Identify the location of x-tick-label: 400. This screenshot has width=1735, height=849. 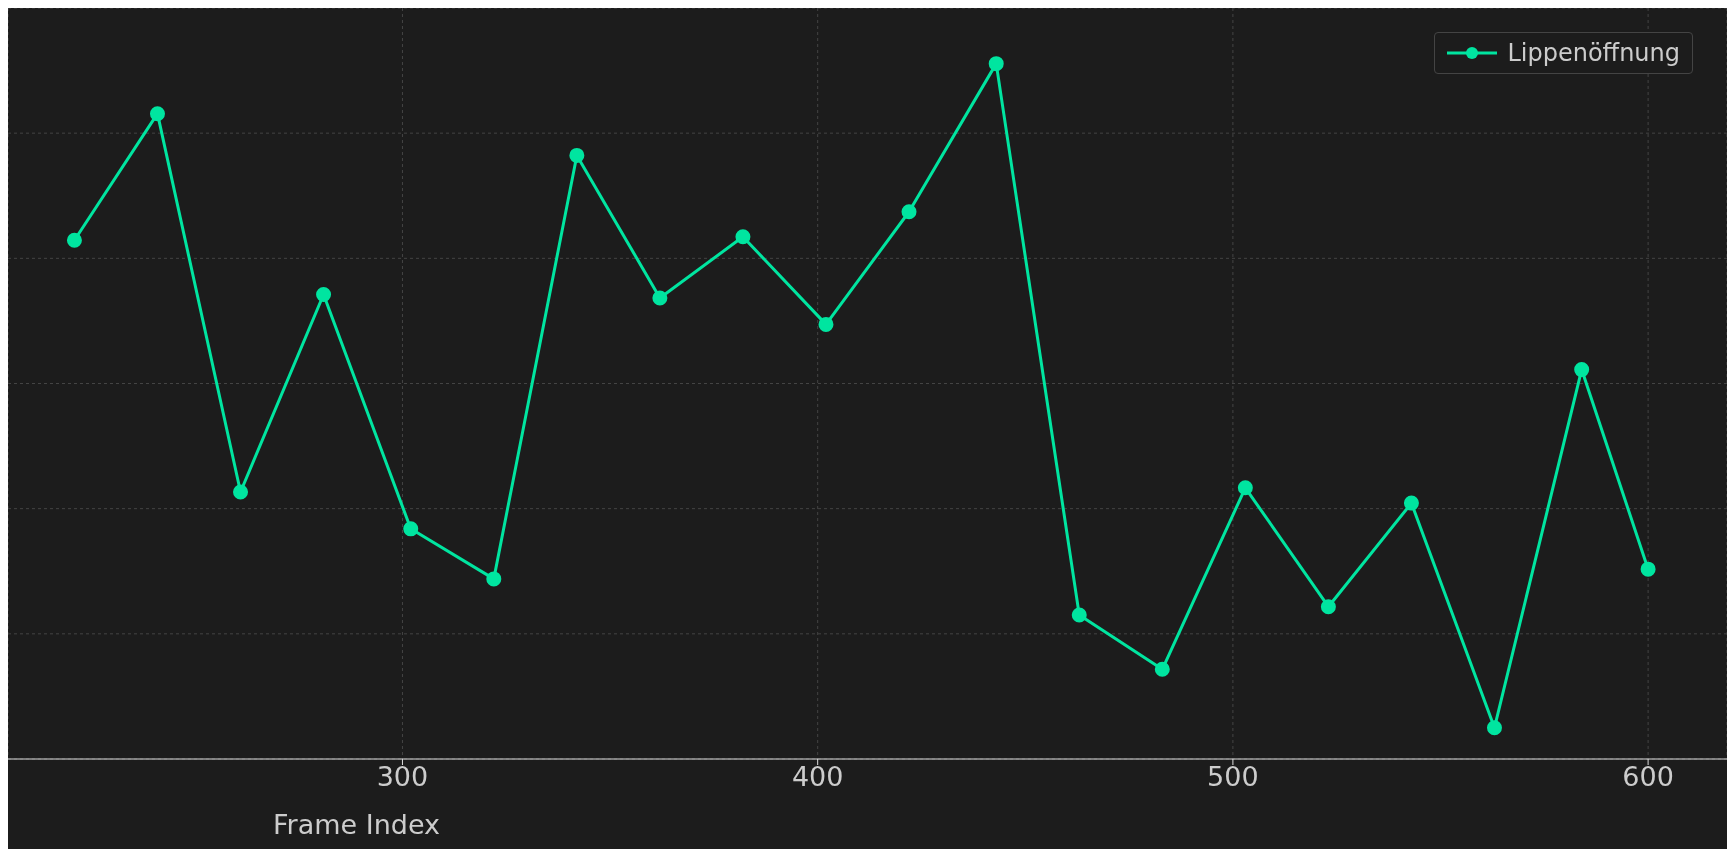
(817, 777).